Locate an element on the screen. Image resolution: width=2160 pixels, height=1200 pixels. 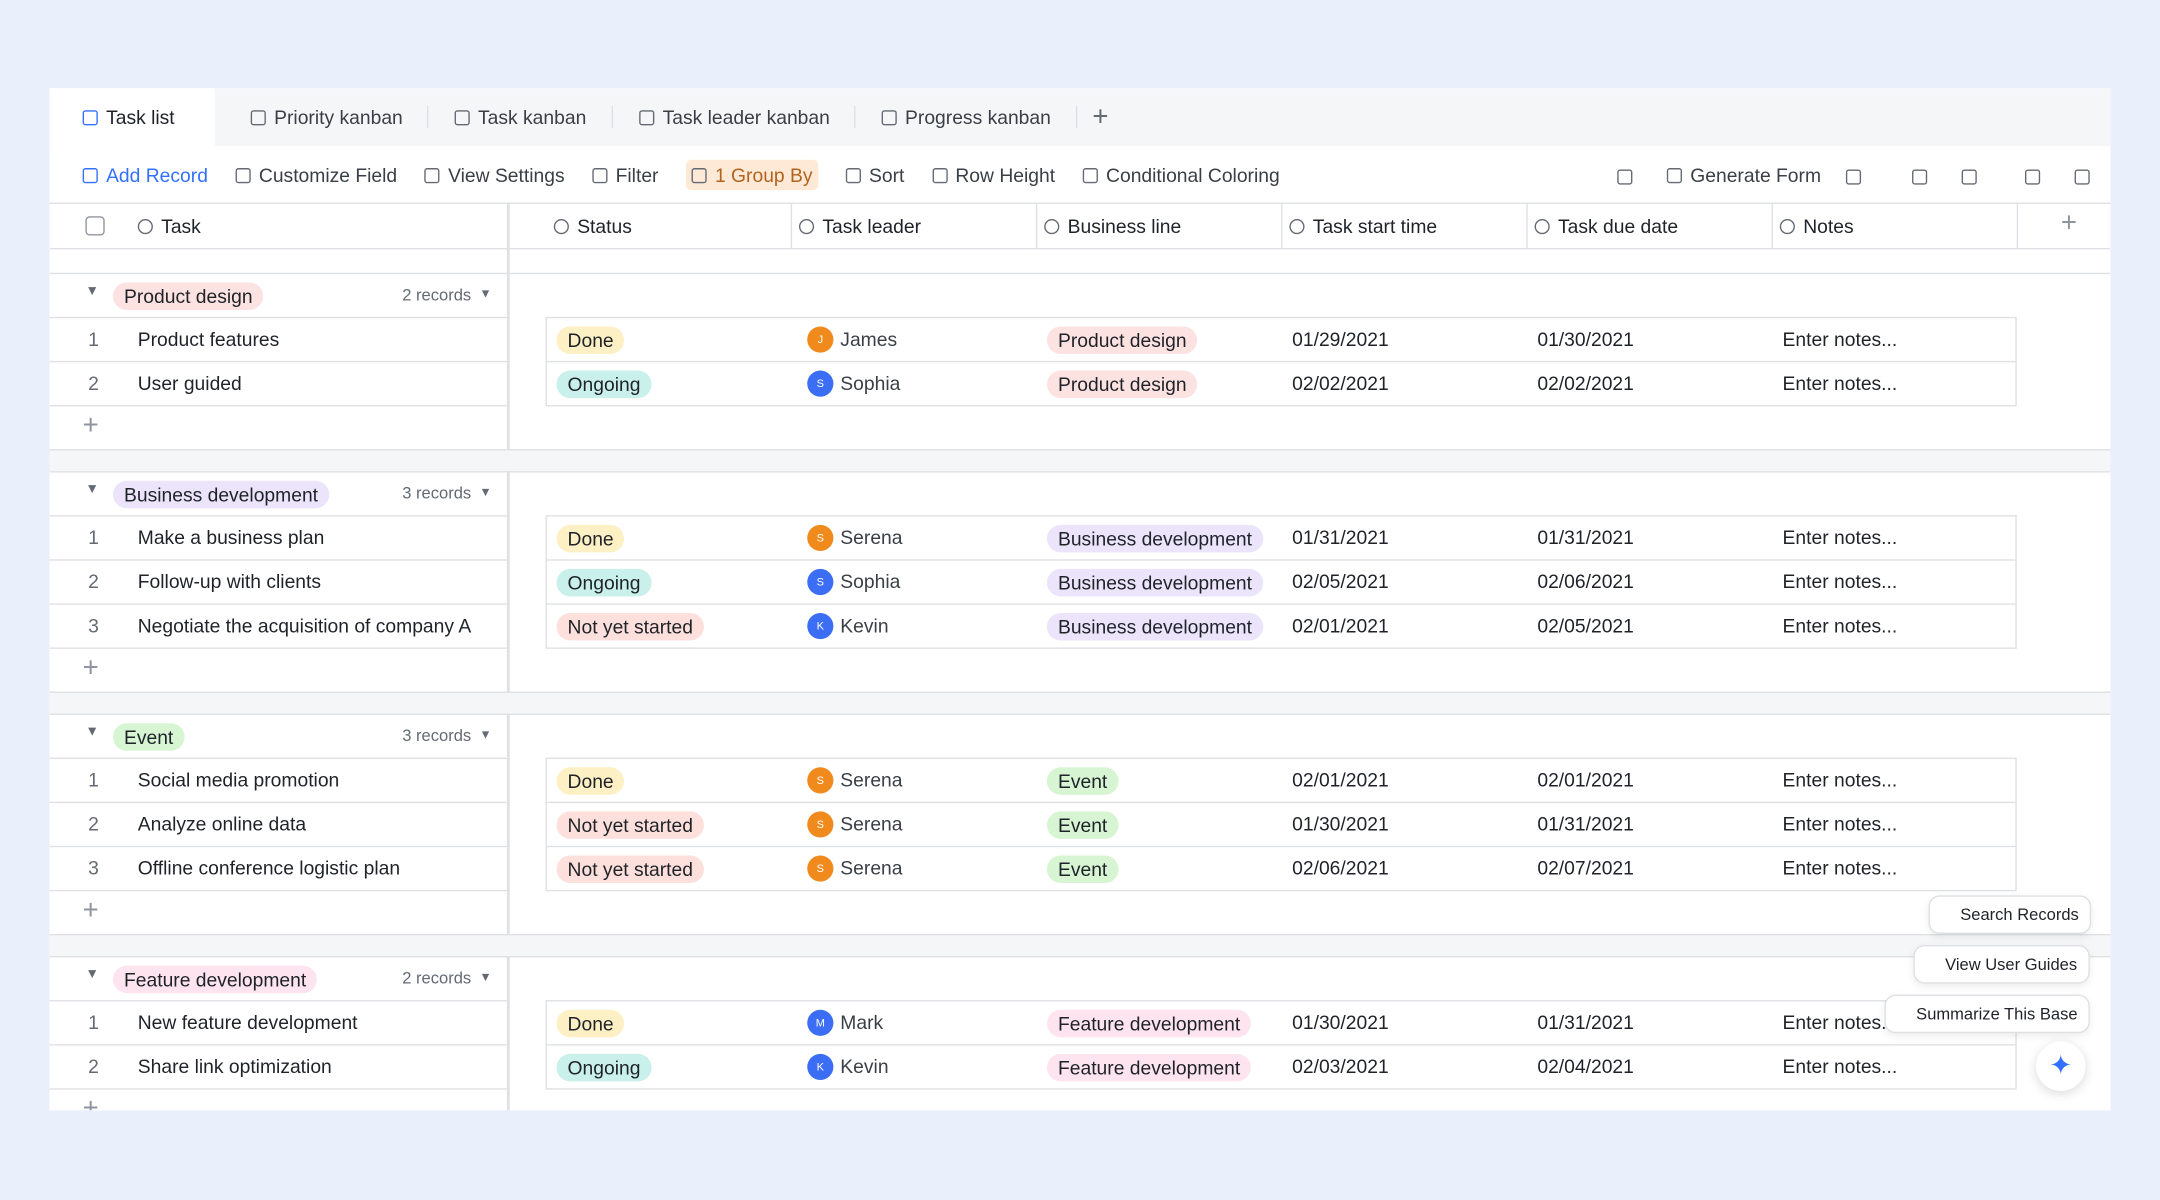
ai-assistant-button: ✦ is located at coordinates (2061, 1066).